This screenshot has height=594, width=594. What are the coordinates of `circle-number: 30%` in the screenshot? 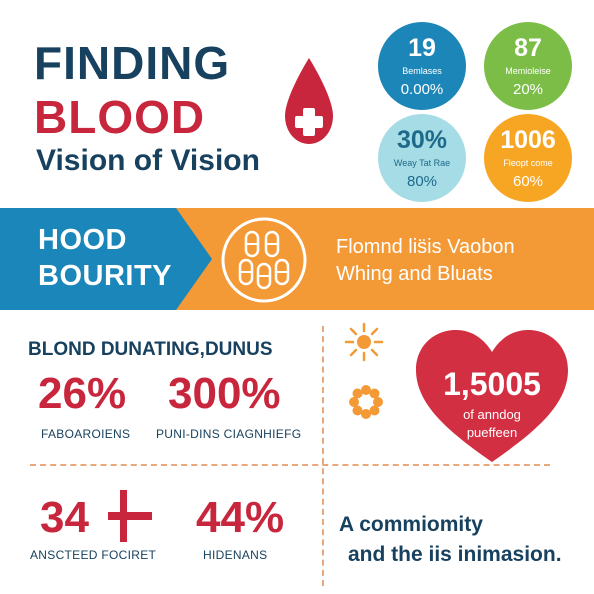 It's located at (422, 140).